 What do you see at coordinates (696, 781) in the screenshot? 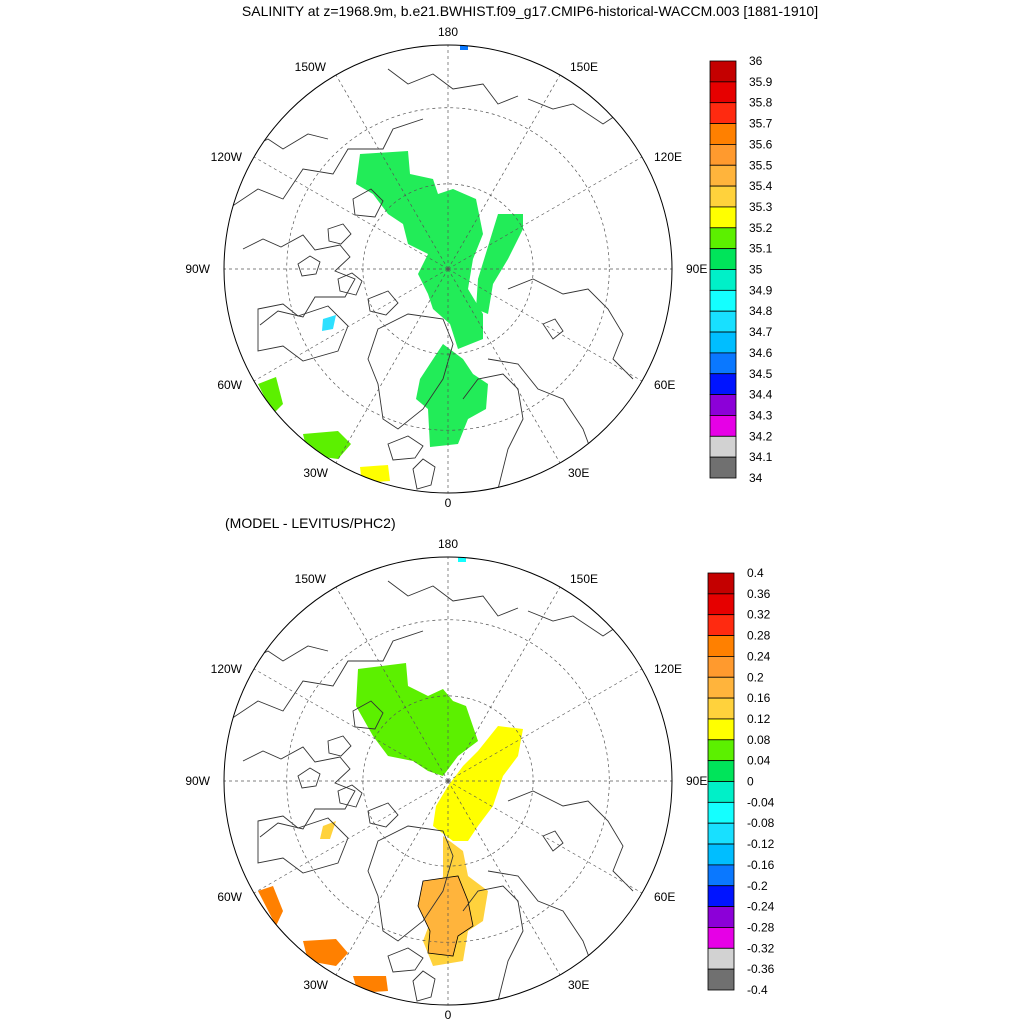
I see `longitude-label: 90E` at bounding box center [696, 781].